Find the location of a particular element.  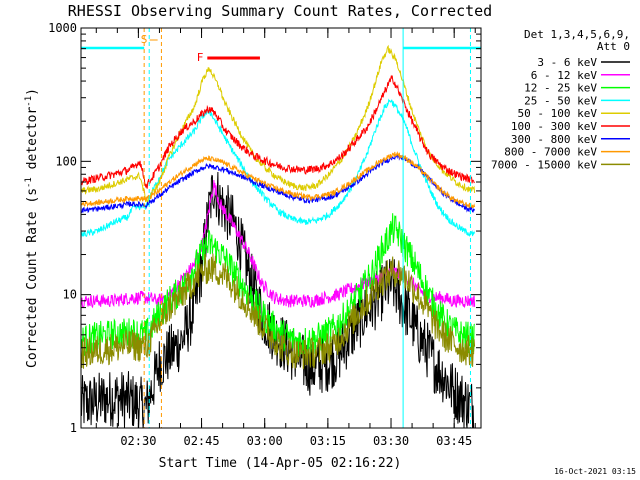

legend-entry-label: 6 - 12 keV is located at coordinates (564, 75).